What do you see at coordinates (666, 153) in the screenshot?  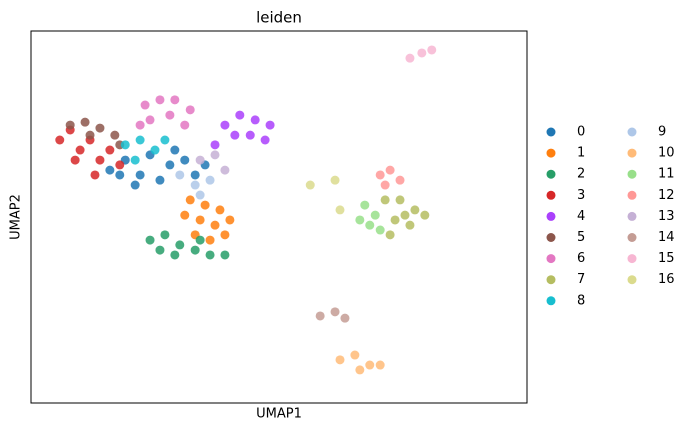 I see `legend-label: 10` at bounding box center [666, 153].